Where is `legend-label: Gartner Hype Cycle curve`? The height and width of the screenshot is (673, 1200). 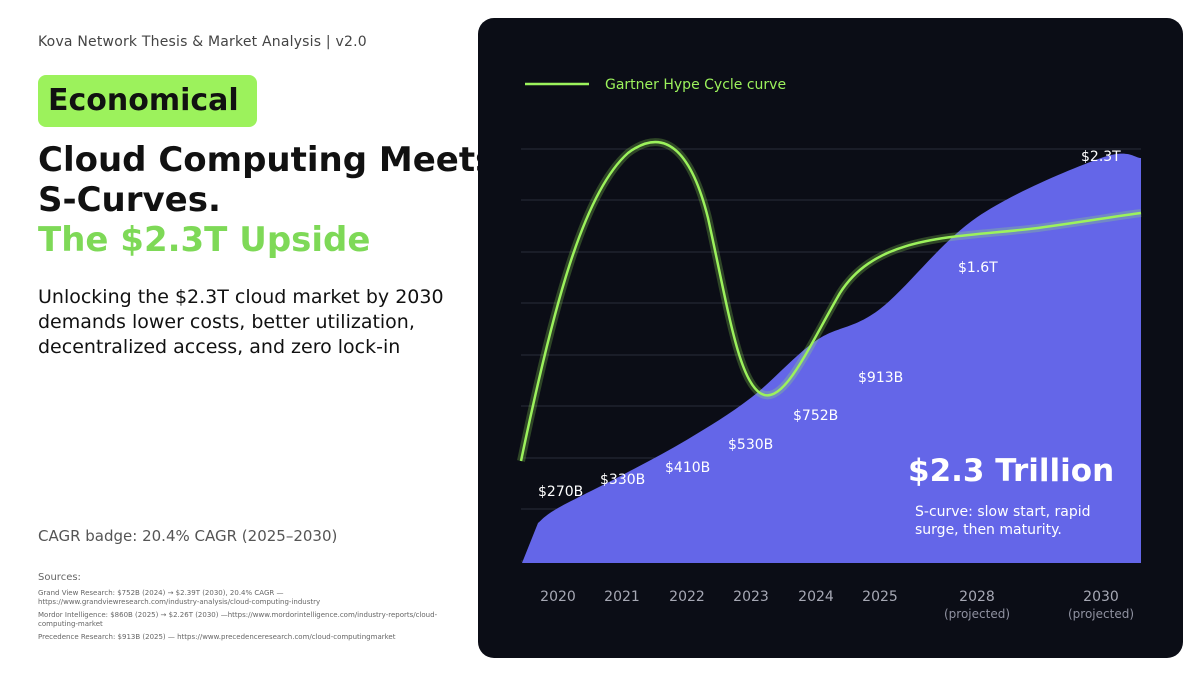 legend-label: Gartner Hype Cycle curve is located at coordinates (695, 85).